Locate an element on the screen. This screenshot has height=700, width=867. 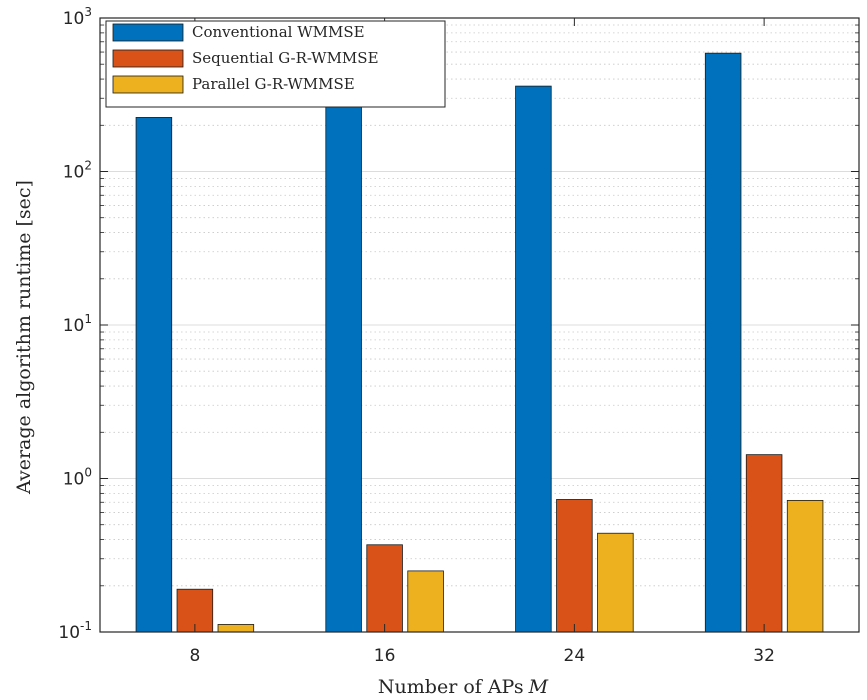
y-tick-label: 10⁻¹ is located at coordinates (75, 631).